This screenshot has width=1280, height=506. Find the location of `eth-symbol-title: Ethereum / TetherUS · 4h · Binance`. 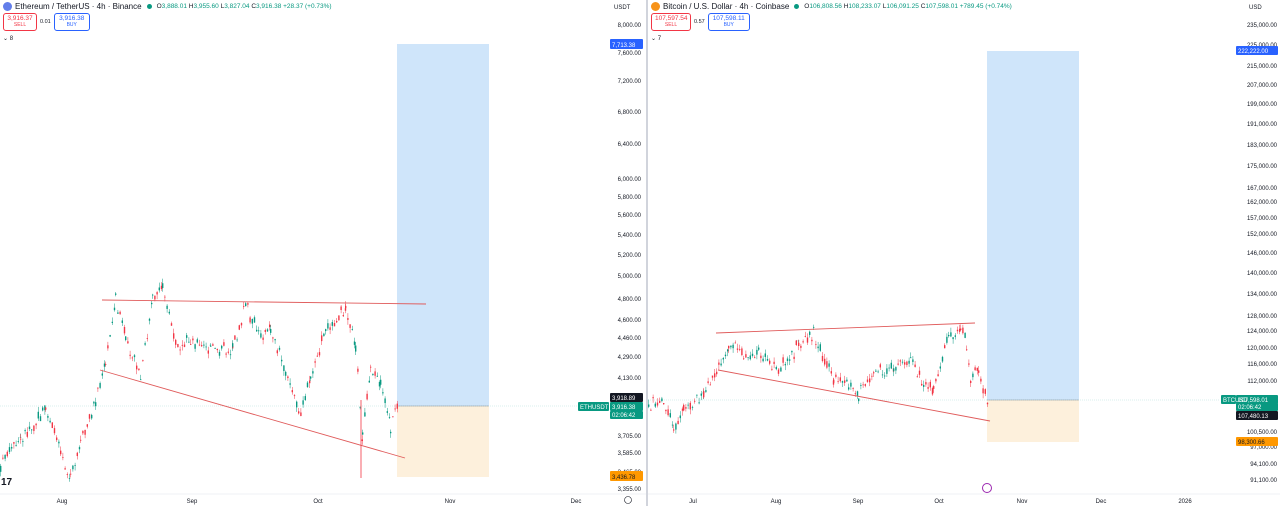

eth-symbol-title: Ethereum / TetherUS · 4h · Binance is located at coordinates (78, 6).